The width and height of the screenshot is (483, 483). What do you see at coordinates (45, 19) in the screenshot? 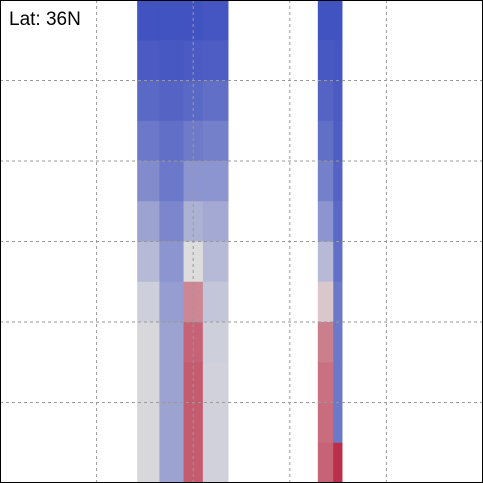
I see `annotation: Lat: 36N` at bounding box center [45, 19].